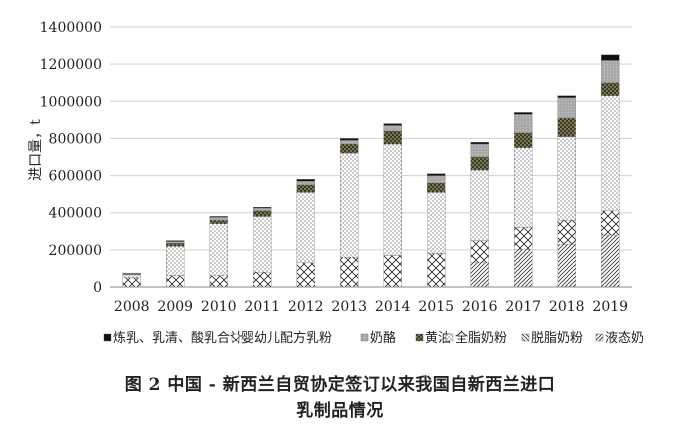 Image resolution: width=680 pixels, height=440 pixels. What do you see at coordinates (219, 307) in the screenshot?
I see `x-tick-label: 2010` at bounding box center [219, 307].